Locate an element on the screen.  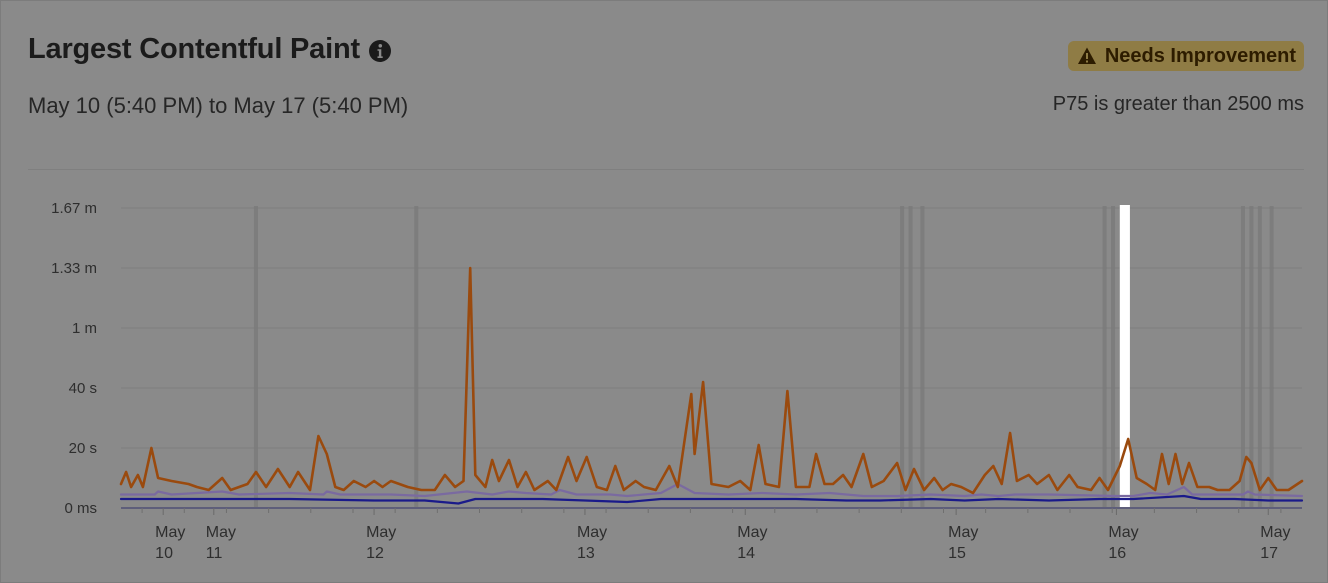
x-tick-label-day: 10 is located at coordinates (164, 553).